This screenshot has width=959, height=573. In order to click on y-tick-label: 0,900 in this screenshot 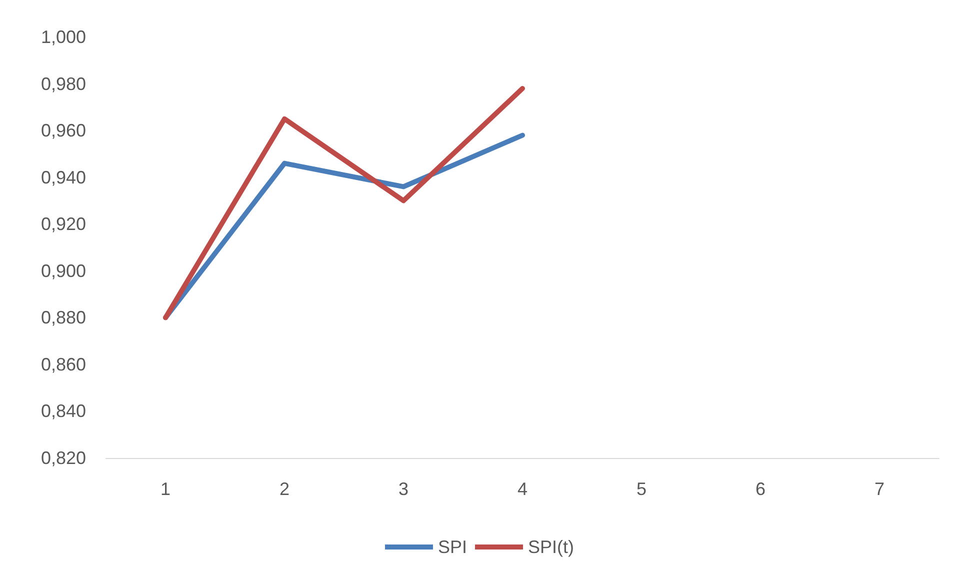, I will do `click(63, 270)`.